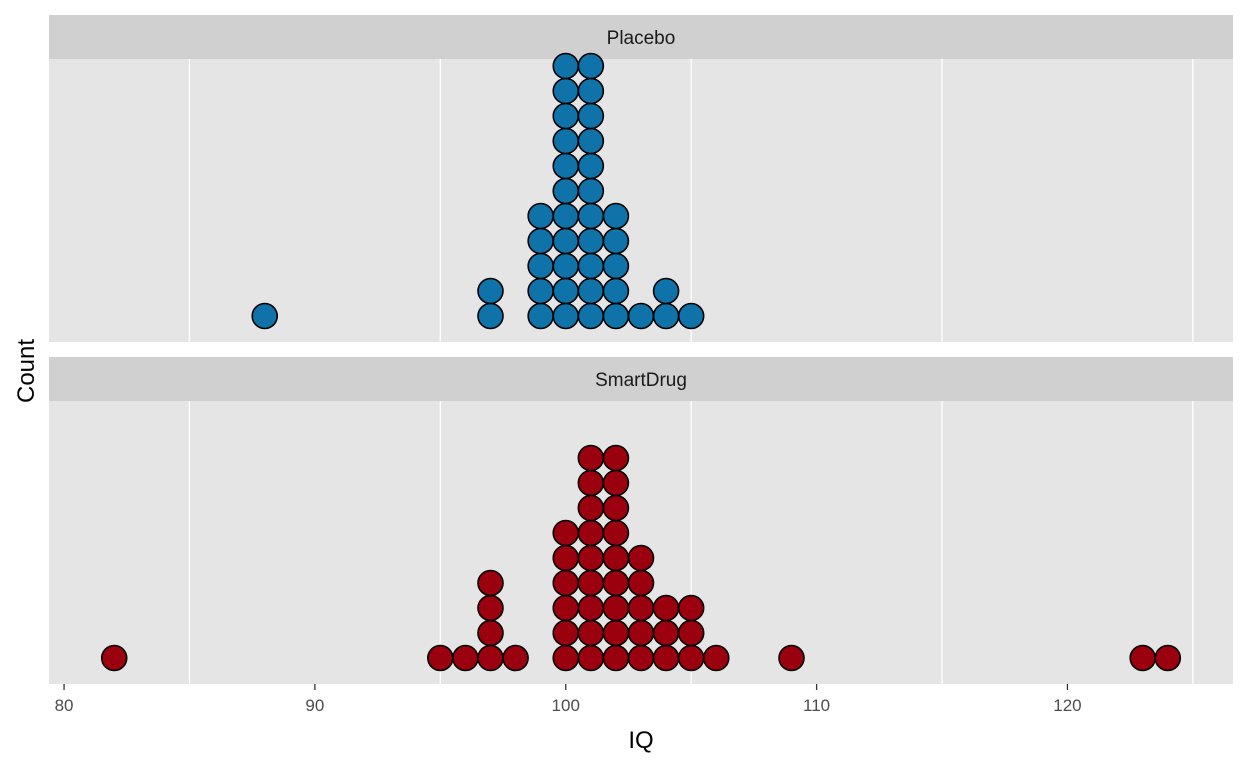 This screenshot has height=773, width=1248. Describe the element at coordinates (640, 740) in the screenshot. I see `x-axis-title: IQ` at that location.